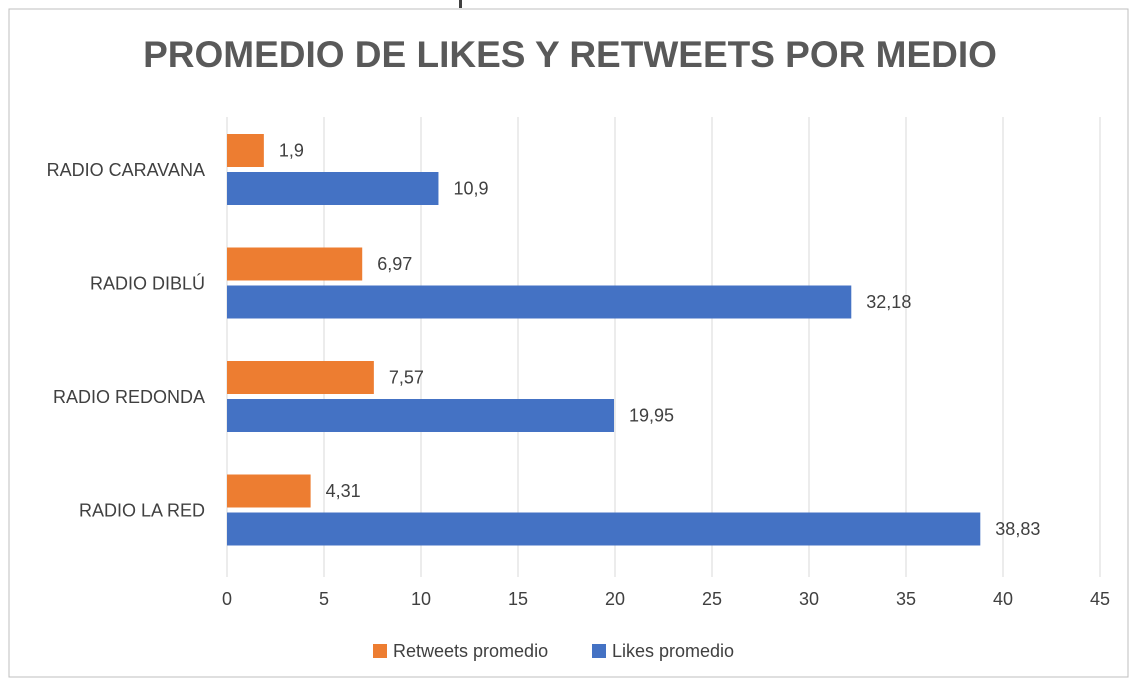  Describe the element at coordinates (227, 599) in the screenshot. I see `x-tick-label: 0` at that location.